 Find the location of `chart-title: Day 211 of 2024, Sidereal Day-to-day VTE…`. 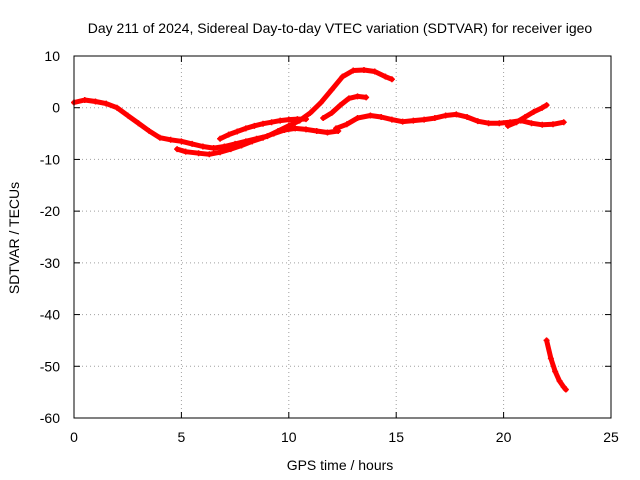

chart-title: Day 211 of 2024, Sidereal Day-to-day VTE… is located at coordinates (340, 28).